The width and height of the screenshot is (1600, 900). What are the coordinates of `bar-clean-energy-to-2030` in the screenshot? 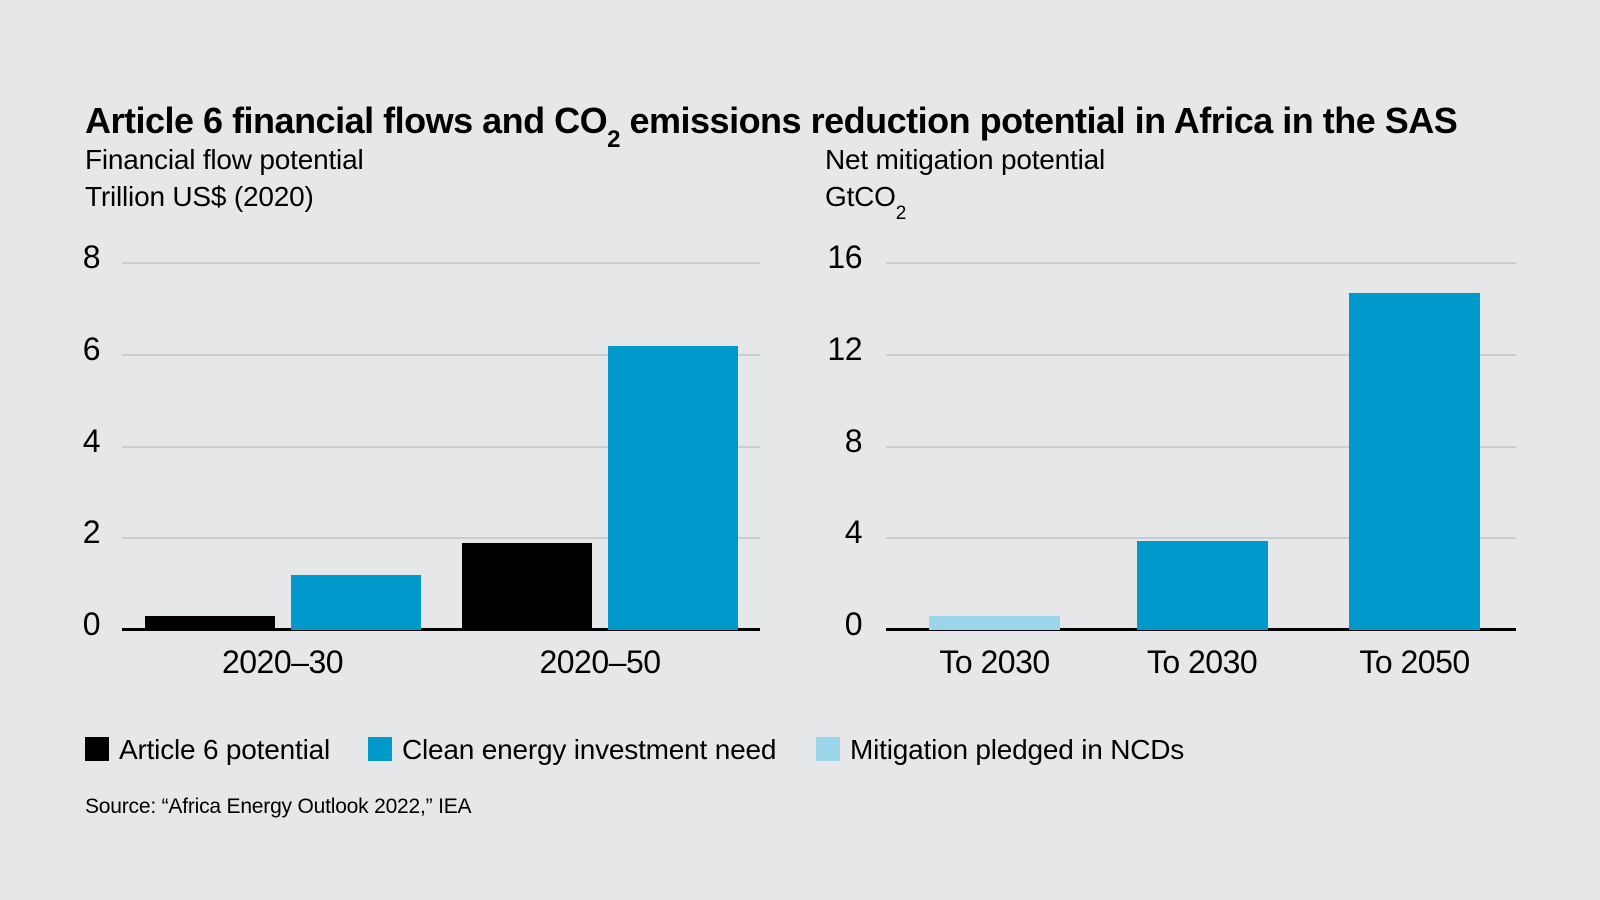 It's located at (1202, 585).